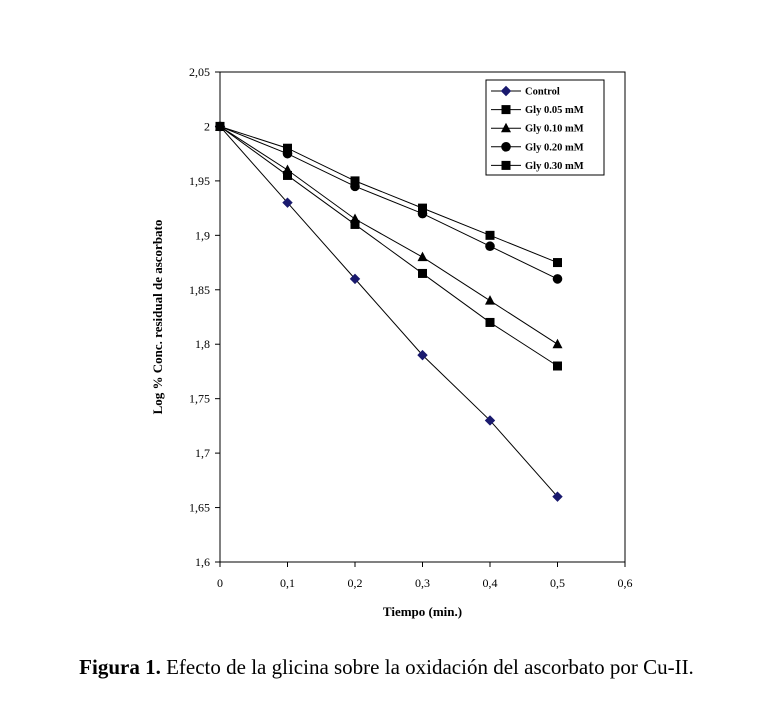  What do you see at coordinates (202, 453) in the screenshot?
I see `y-tick-label: 1,7` at bounding box center [202, 453].